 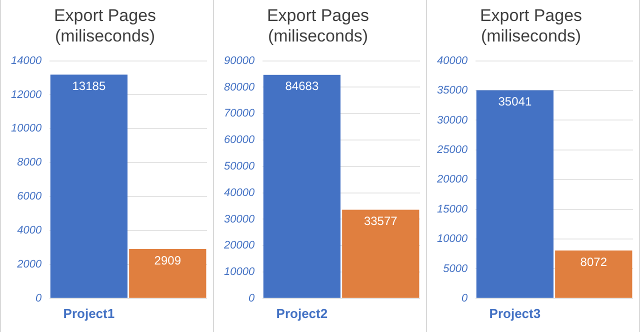 I want to click on x-tick-label: Project3, so click(x=515, y=313).